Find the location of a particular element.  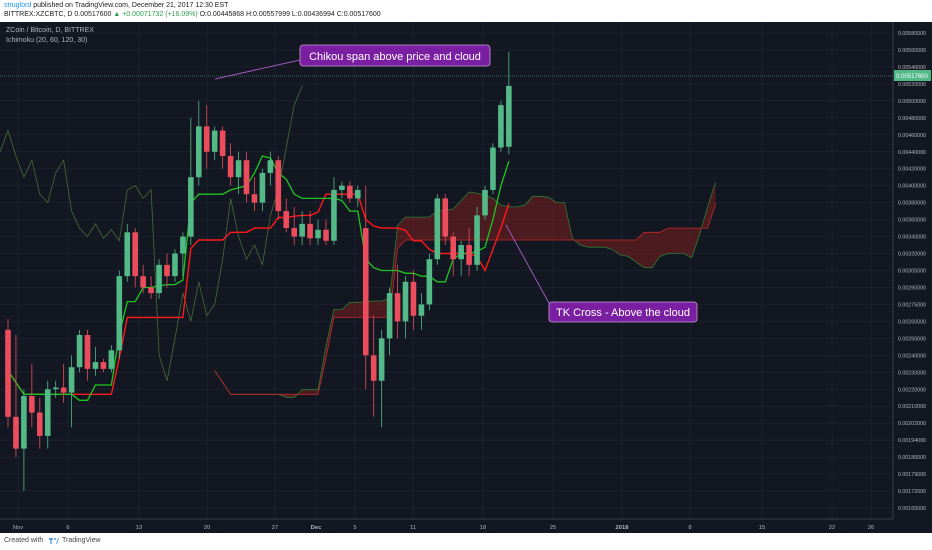

price-tick-label: 0.00320000 is located at coordinates (912, 255).